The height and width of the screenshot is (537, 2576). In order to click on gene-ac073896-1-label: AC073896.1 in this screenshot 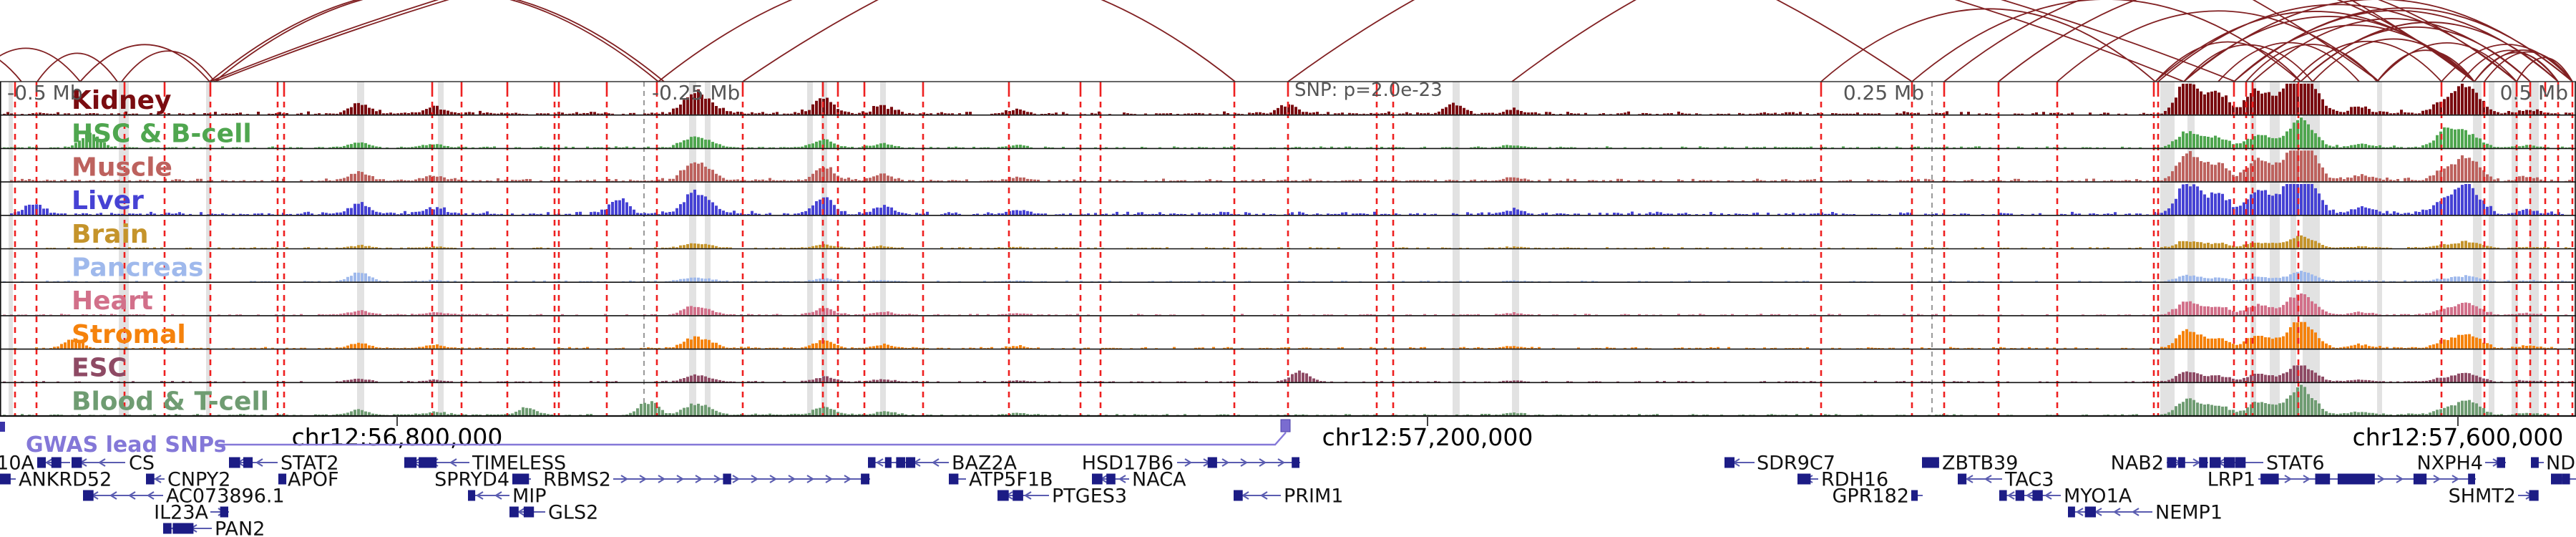, I will do `click(226, 496)`.